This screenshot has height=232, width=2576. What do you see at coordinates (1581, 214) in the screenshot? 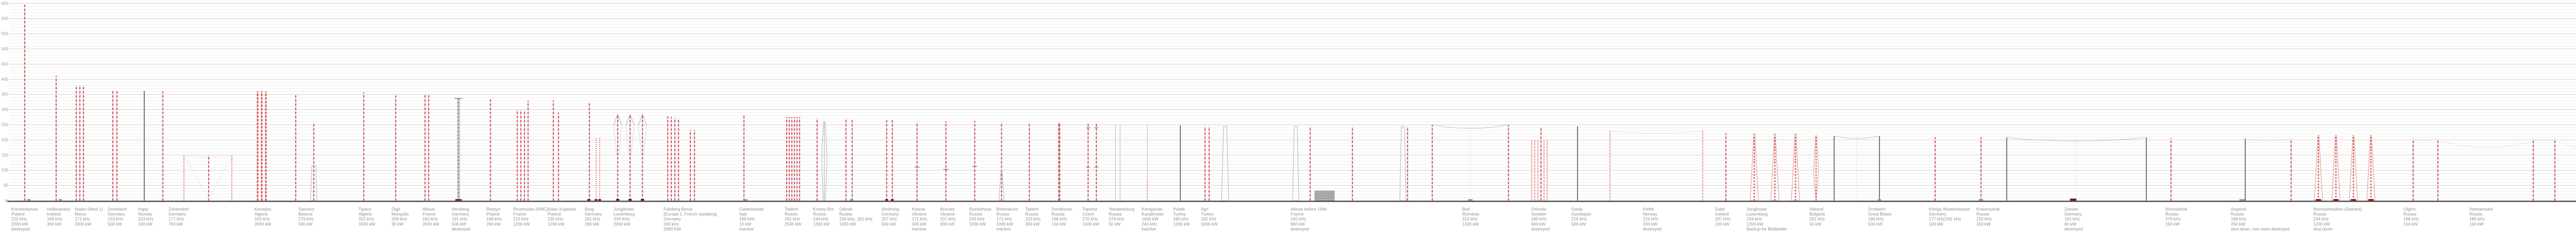
I see `station-label-line: Azerbaijan` at bounding box center [1581, 214].